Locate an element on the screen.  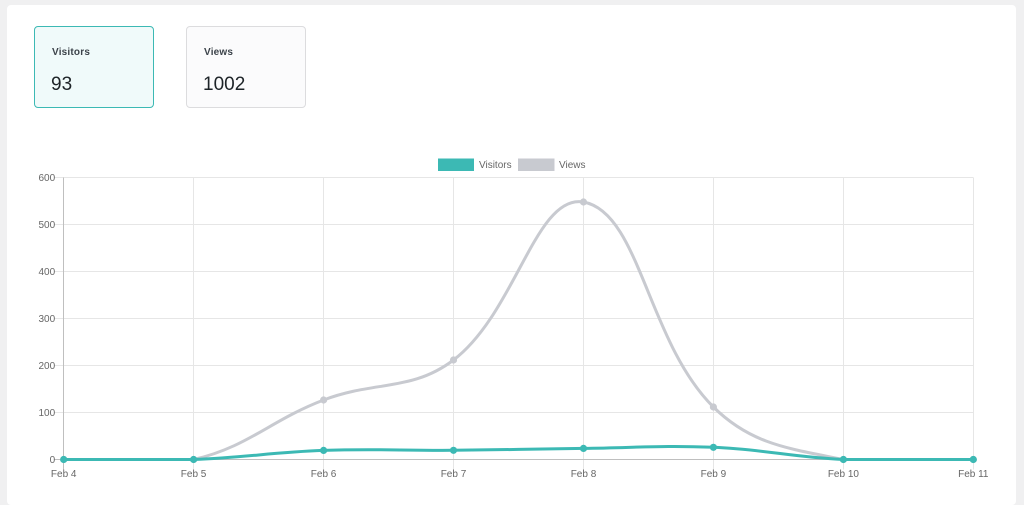
svg-text: 100 is located at coordinates (47, 413).